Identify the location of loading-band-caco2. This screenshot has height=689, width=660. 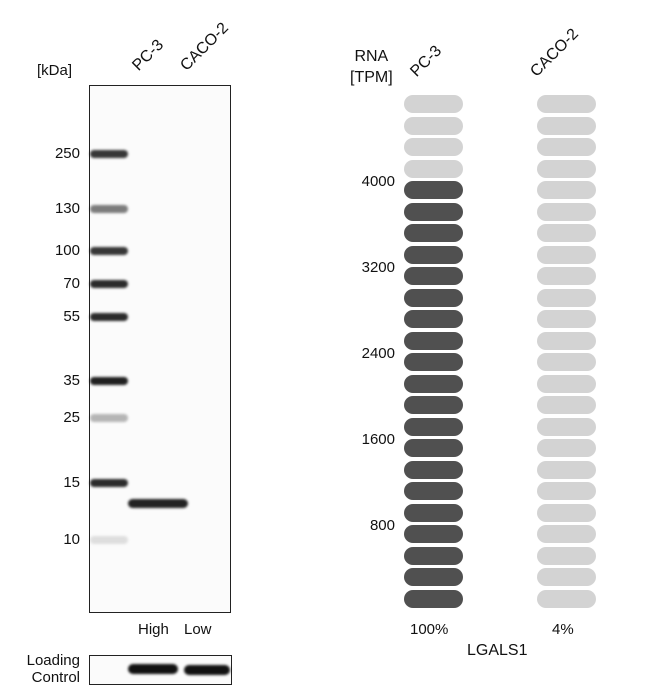
(207, 670).